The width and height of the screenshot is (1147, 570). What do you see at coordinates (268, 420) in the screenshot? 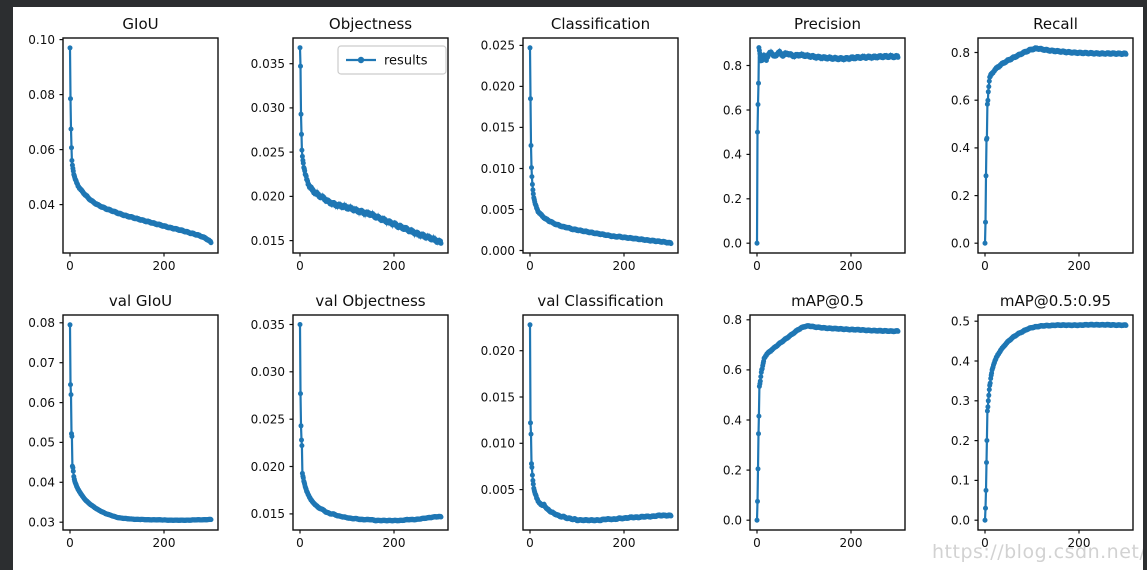
I see `y-tick-label: 0.025` at bounding box center [268, 420].